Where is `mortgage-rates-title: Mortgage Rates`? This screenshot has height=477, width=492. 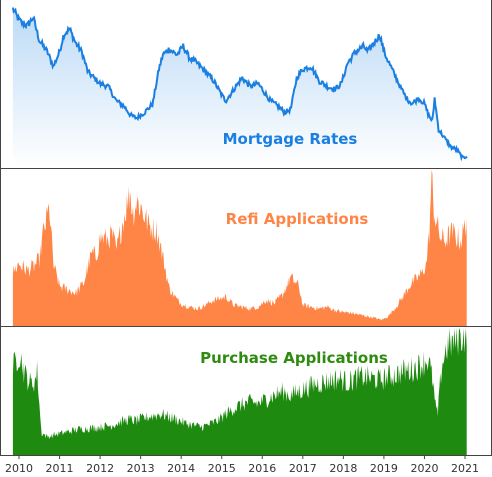
mortgage-rates-title: Mortgage Rates is located at coordinates (290, 139).